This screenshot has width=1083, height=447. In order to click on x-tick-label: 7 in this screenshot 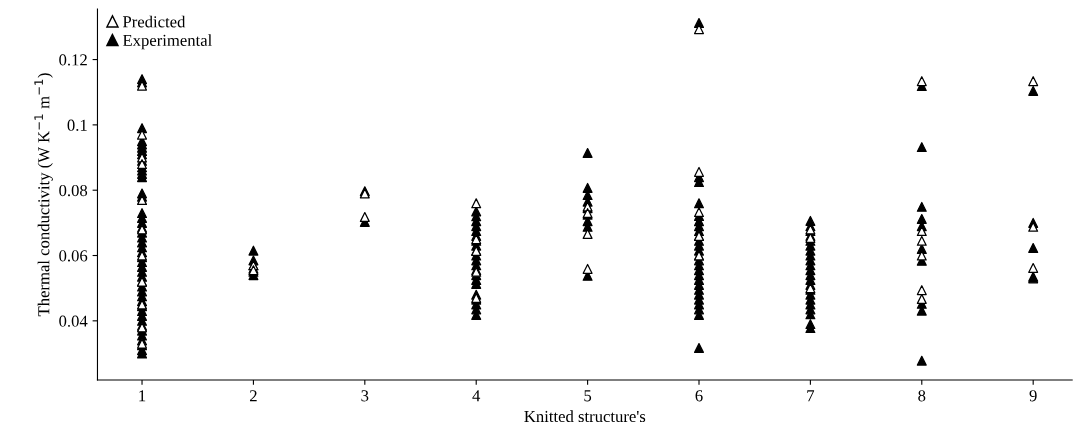, I will do `click(811, 396)`.